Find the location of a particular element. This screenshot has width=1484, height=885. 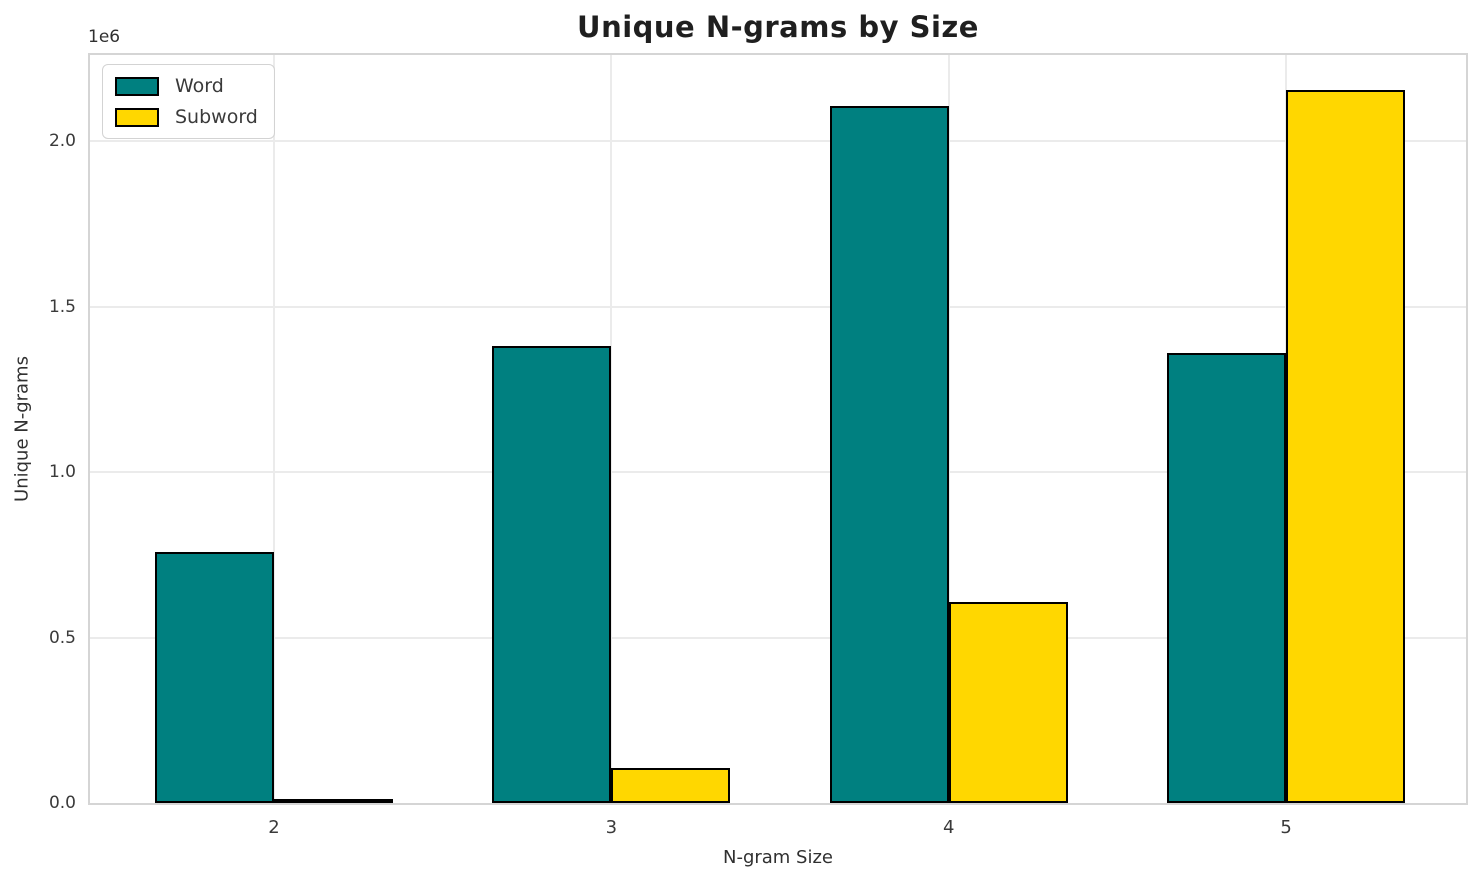

y-tick-label: 0.0 is located at coordinates (62, 803).